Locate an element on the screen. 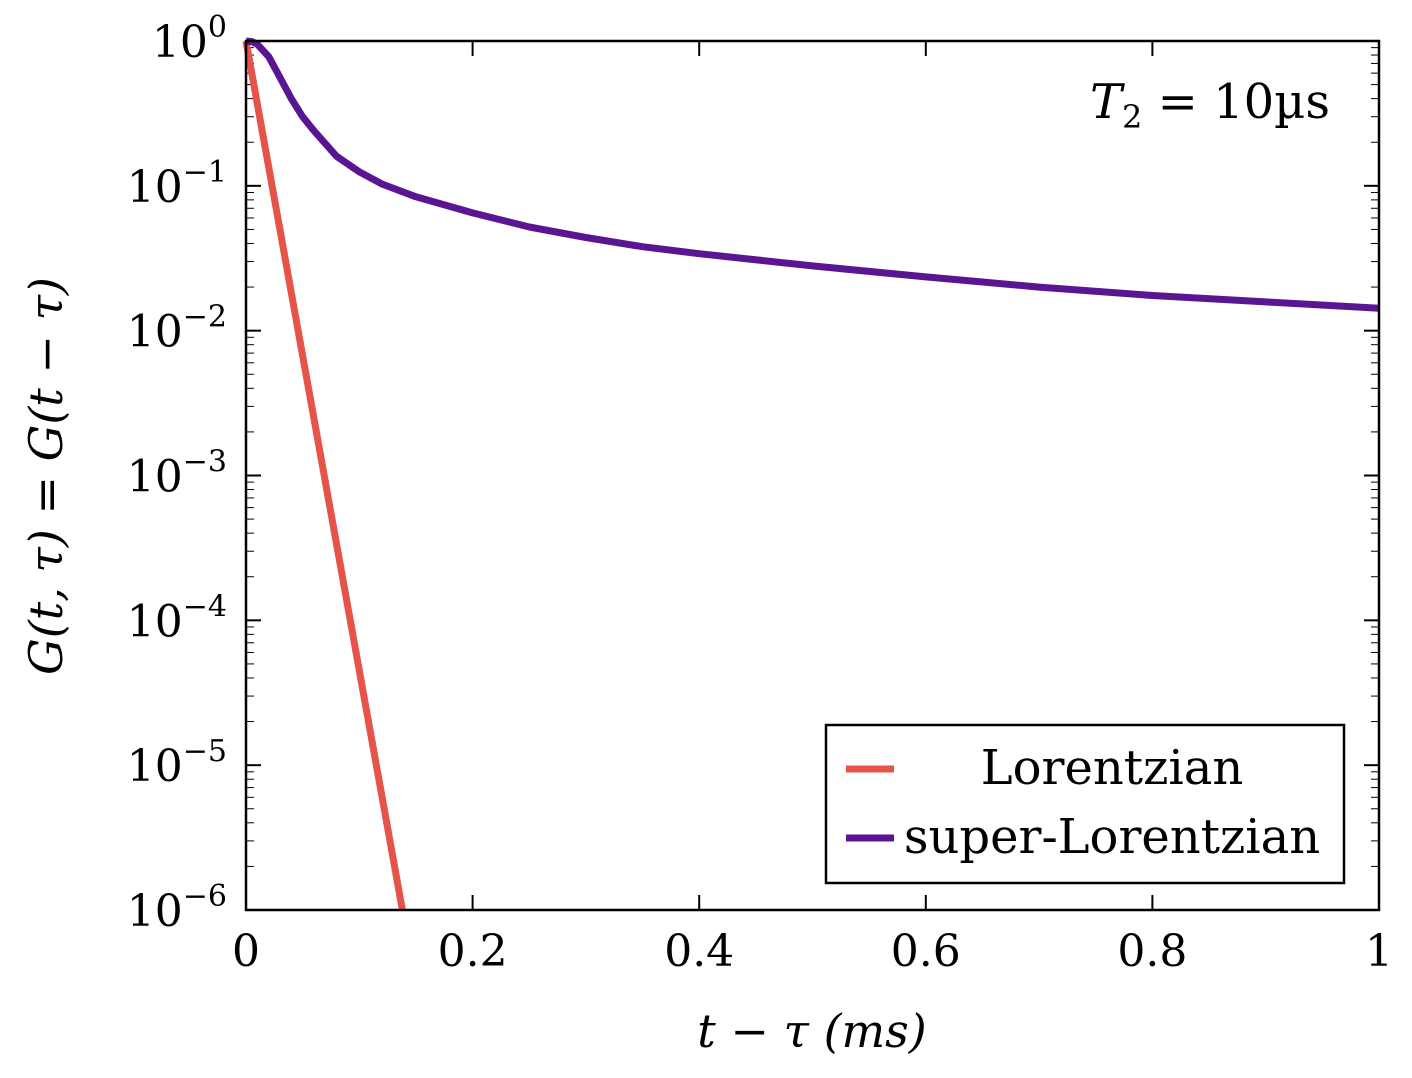  x-tick-label: 0.4 is located at coordinates (699, 951).